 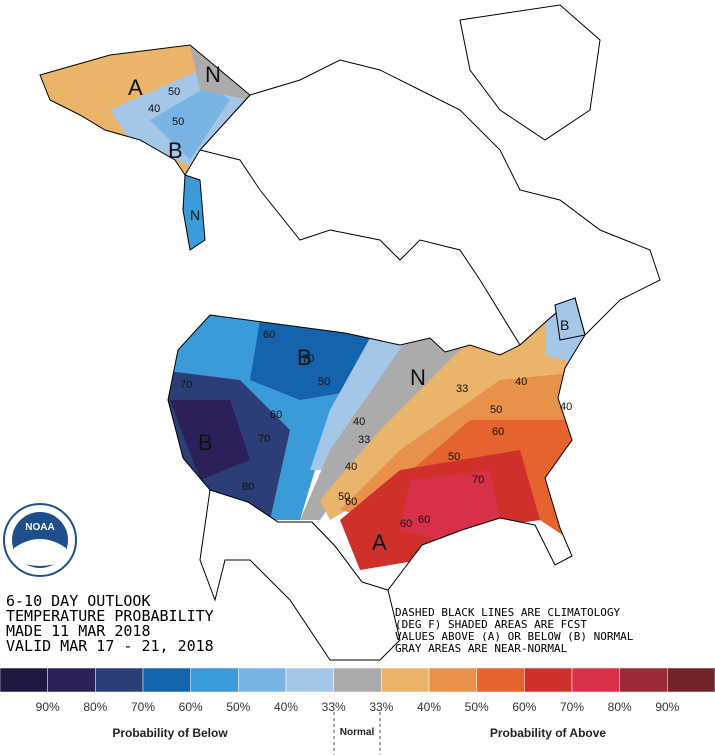 I want to click on legend-title: Probability of Above, so click(x=548, y=733).